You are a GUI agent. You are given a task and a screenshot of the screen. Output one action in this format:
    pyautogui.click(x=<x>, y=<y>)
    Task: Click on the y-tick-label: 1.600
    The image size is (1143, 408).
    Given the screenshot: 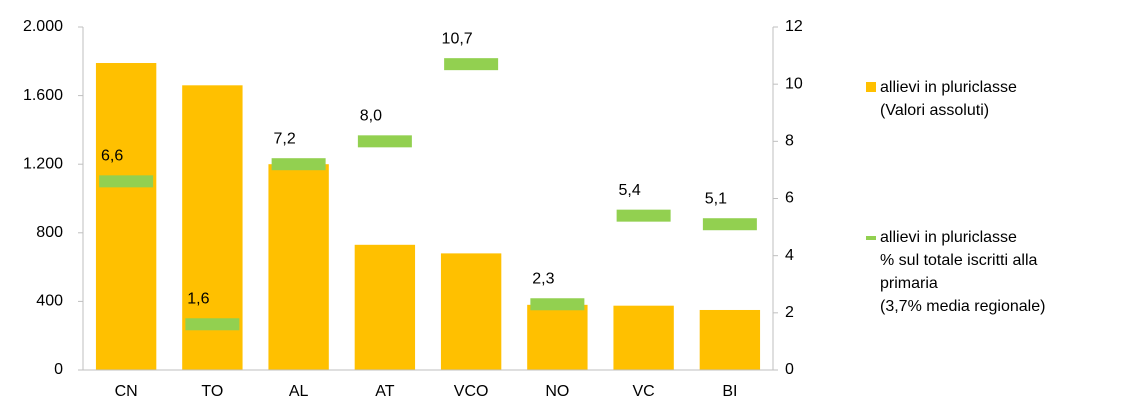 What is the action you would take?
    pyautogui.click(x=43, y=95)
    